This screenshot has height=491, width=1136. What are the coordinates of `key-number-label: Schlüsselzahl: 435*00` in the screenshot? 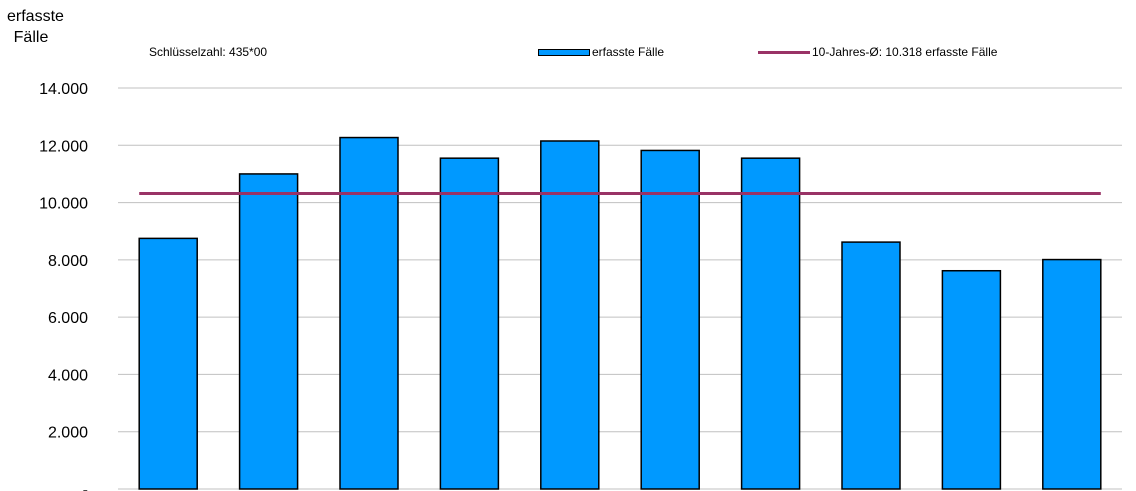 It's located at (208, 52).